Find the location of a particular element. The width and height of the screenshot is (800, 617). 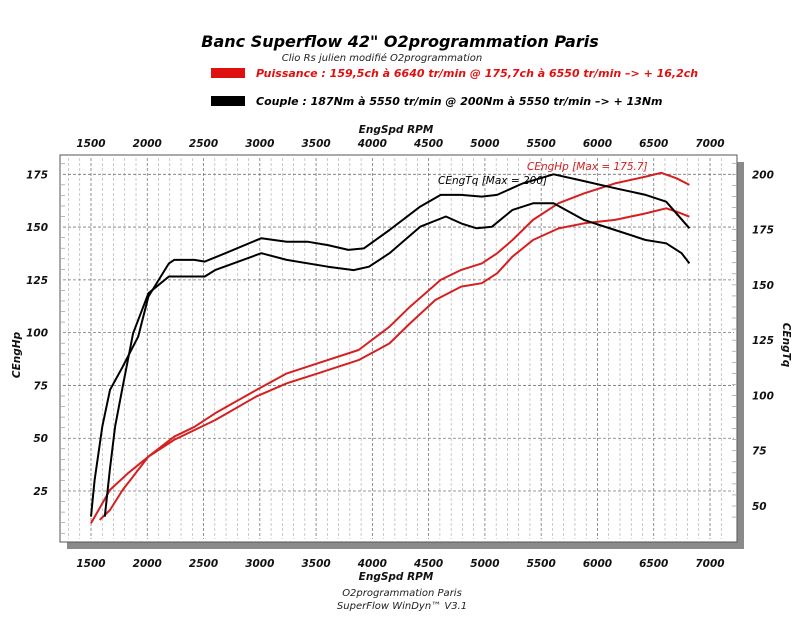

y-tick-label-left: 100 is located at coordinates (37, 334).